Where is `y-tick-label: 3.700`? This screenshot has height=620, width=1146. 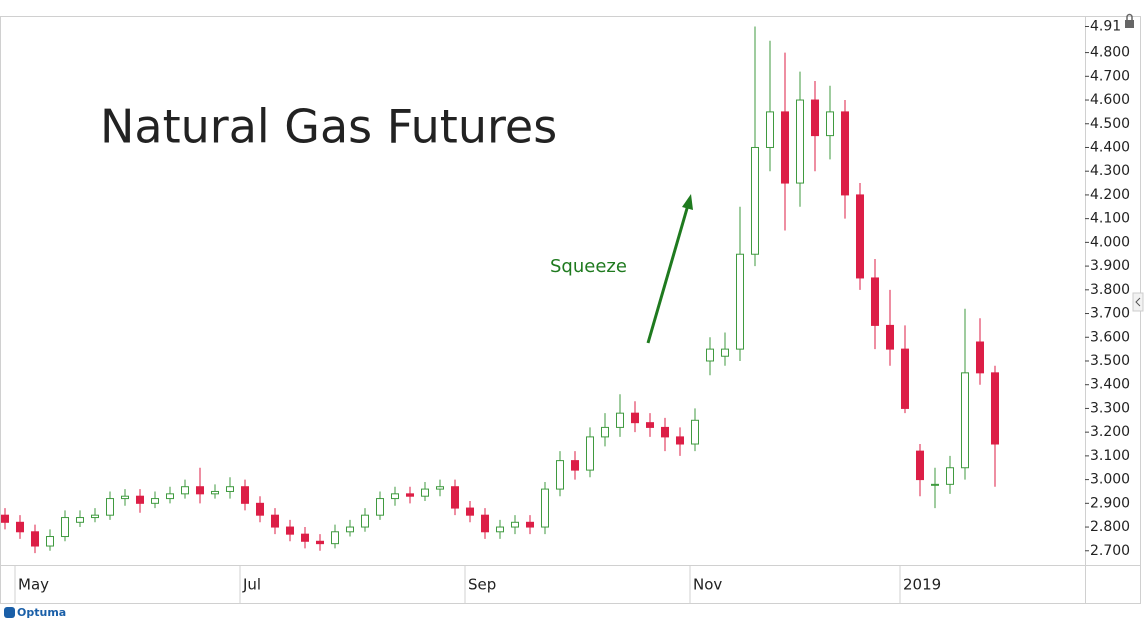 y-tick-label: 3.700 is located at coordinates (1110, 314).